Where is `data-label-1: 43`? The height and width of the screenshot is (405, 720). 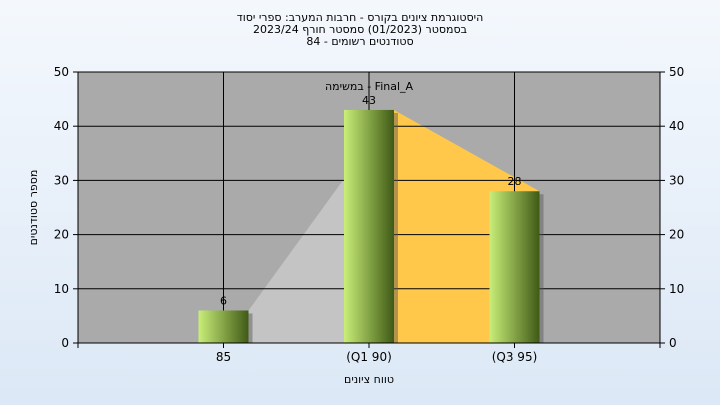
data-label-1: 43 is located at coordinates (369, 100).